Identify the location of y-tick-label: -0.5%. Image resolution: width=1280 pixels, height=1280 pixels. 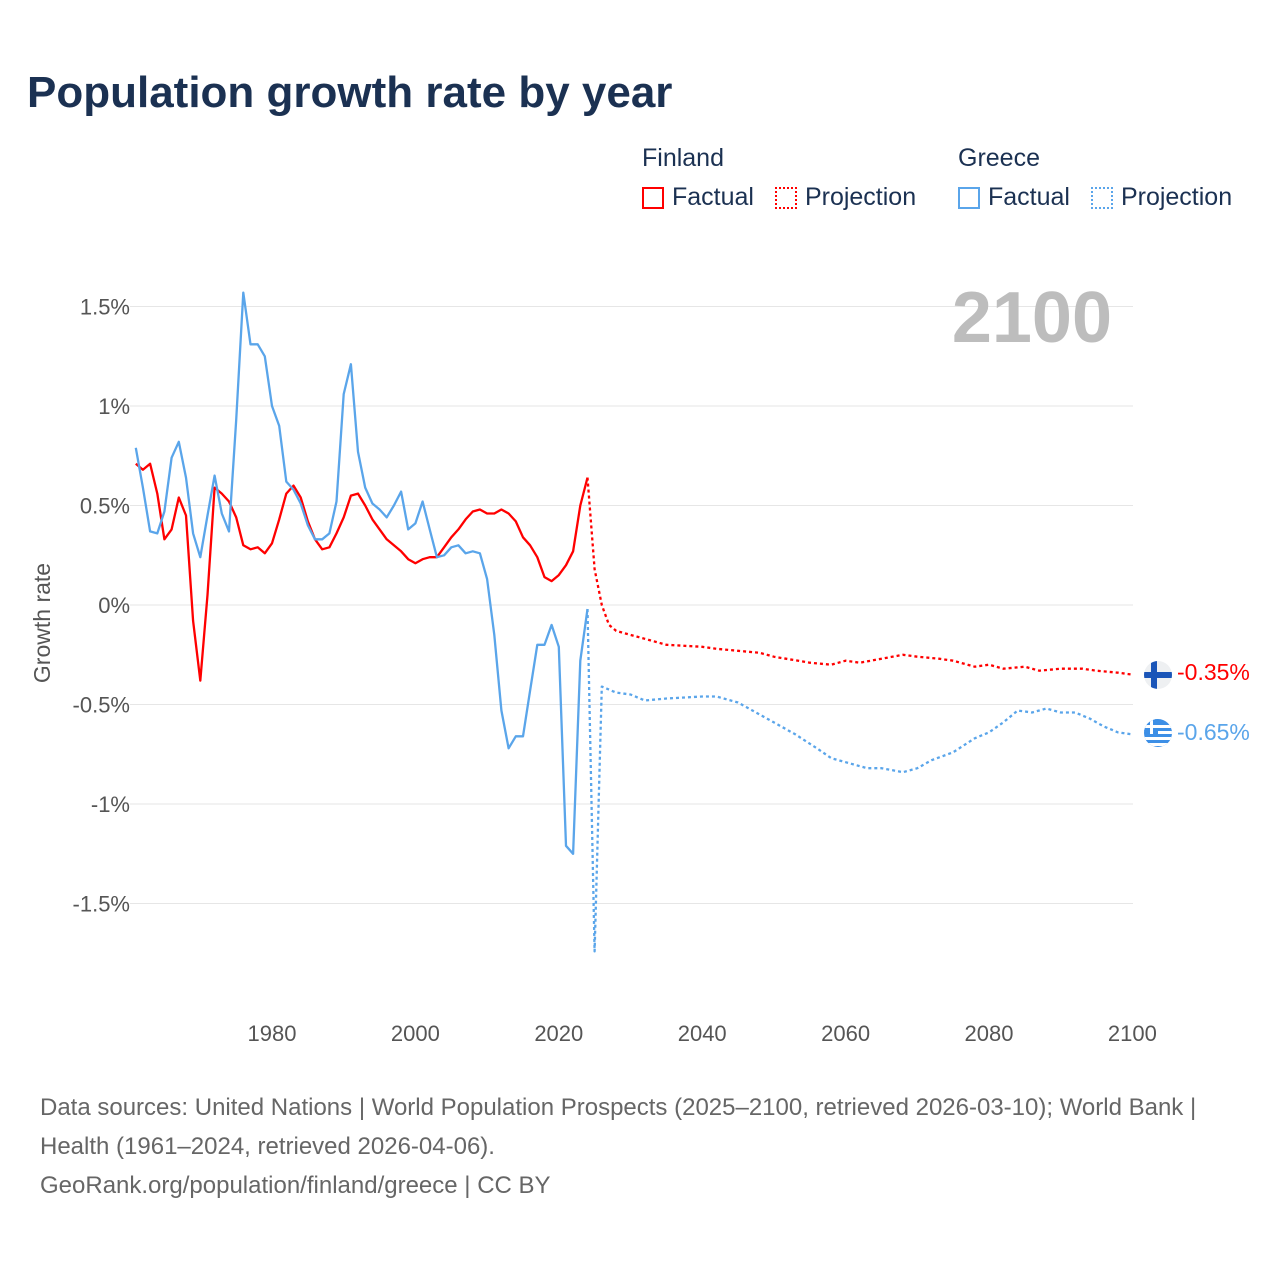
(101, 705).